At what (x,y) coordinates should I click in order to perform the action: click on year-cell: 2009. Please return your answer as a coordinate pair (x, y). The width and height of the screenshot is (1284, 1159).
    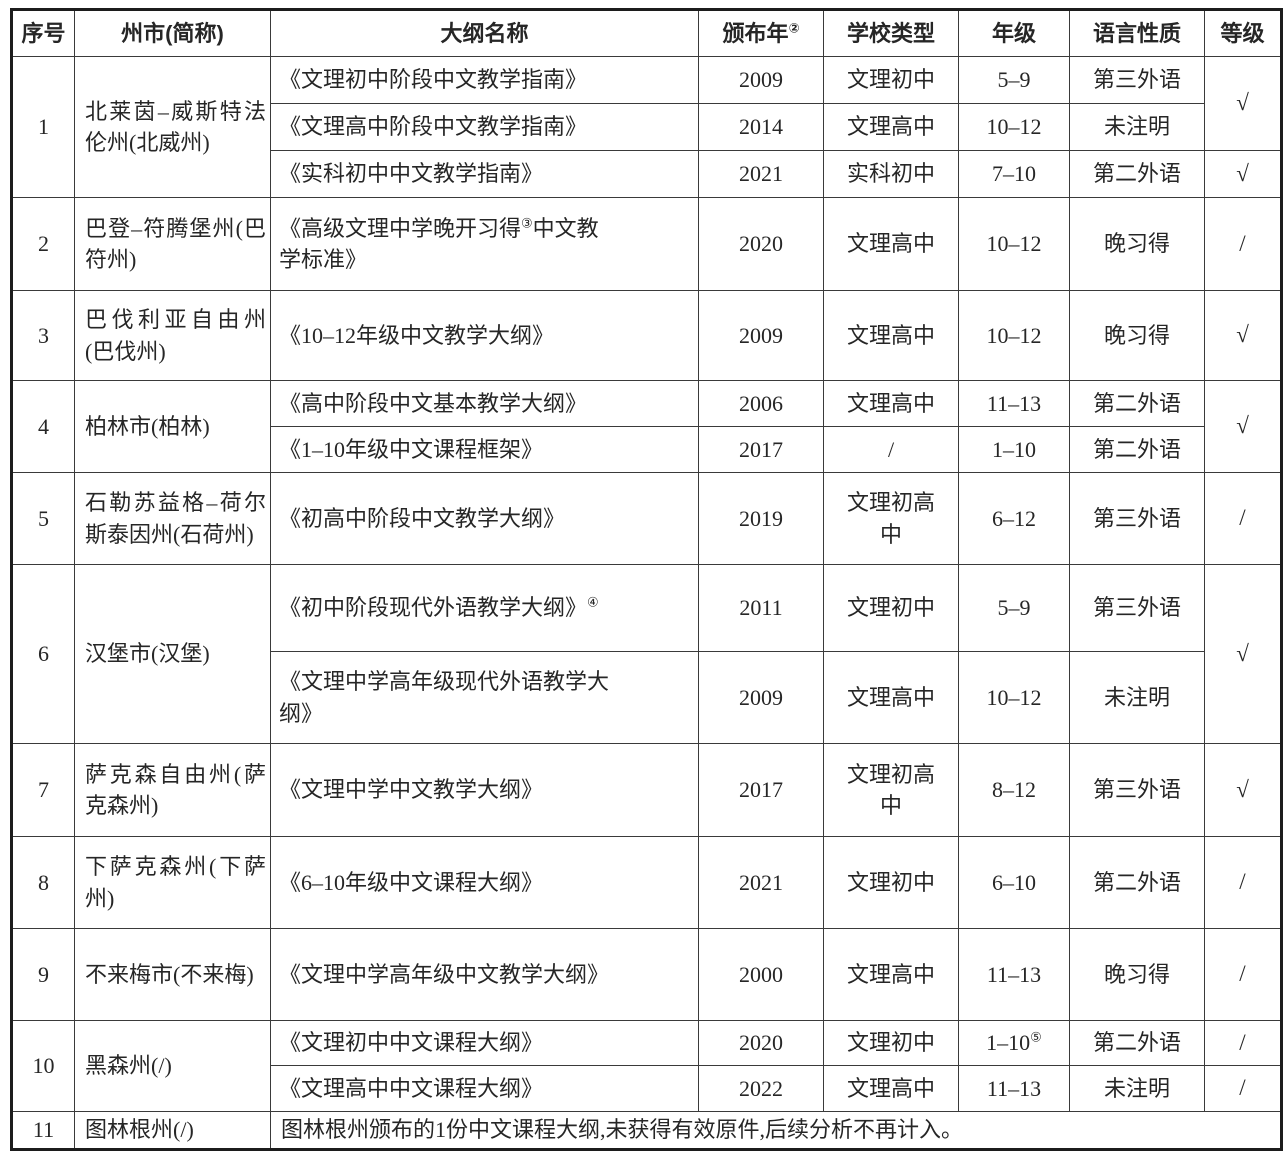
    Looking at the image, I should click on (761, 80).